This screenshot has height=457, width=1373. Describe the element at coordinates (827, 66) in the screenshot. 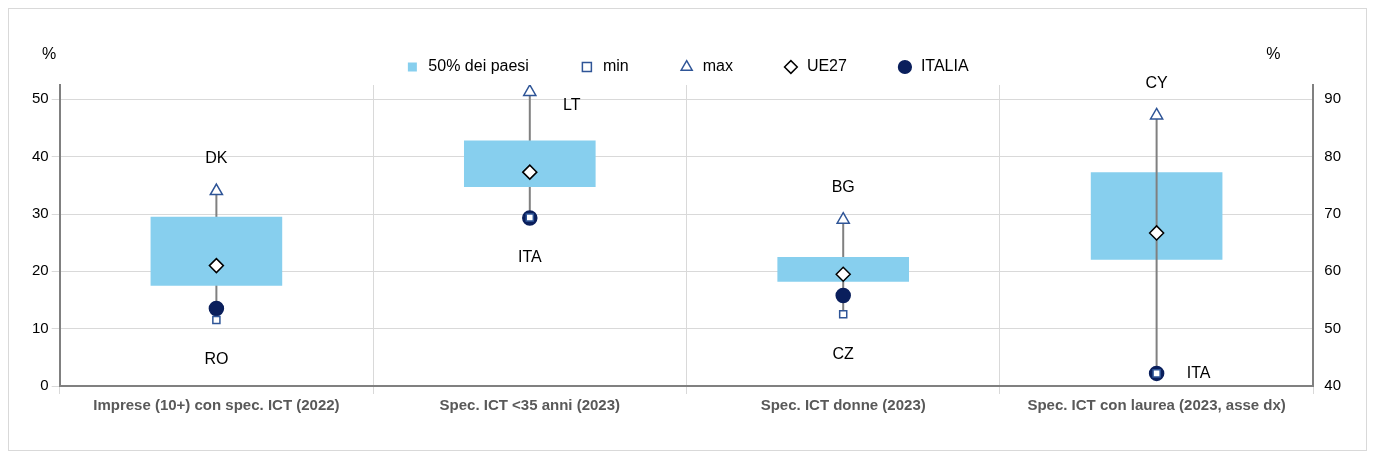

I see `legend-label: UE27` at that location.